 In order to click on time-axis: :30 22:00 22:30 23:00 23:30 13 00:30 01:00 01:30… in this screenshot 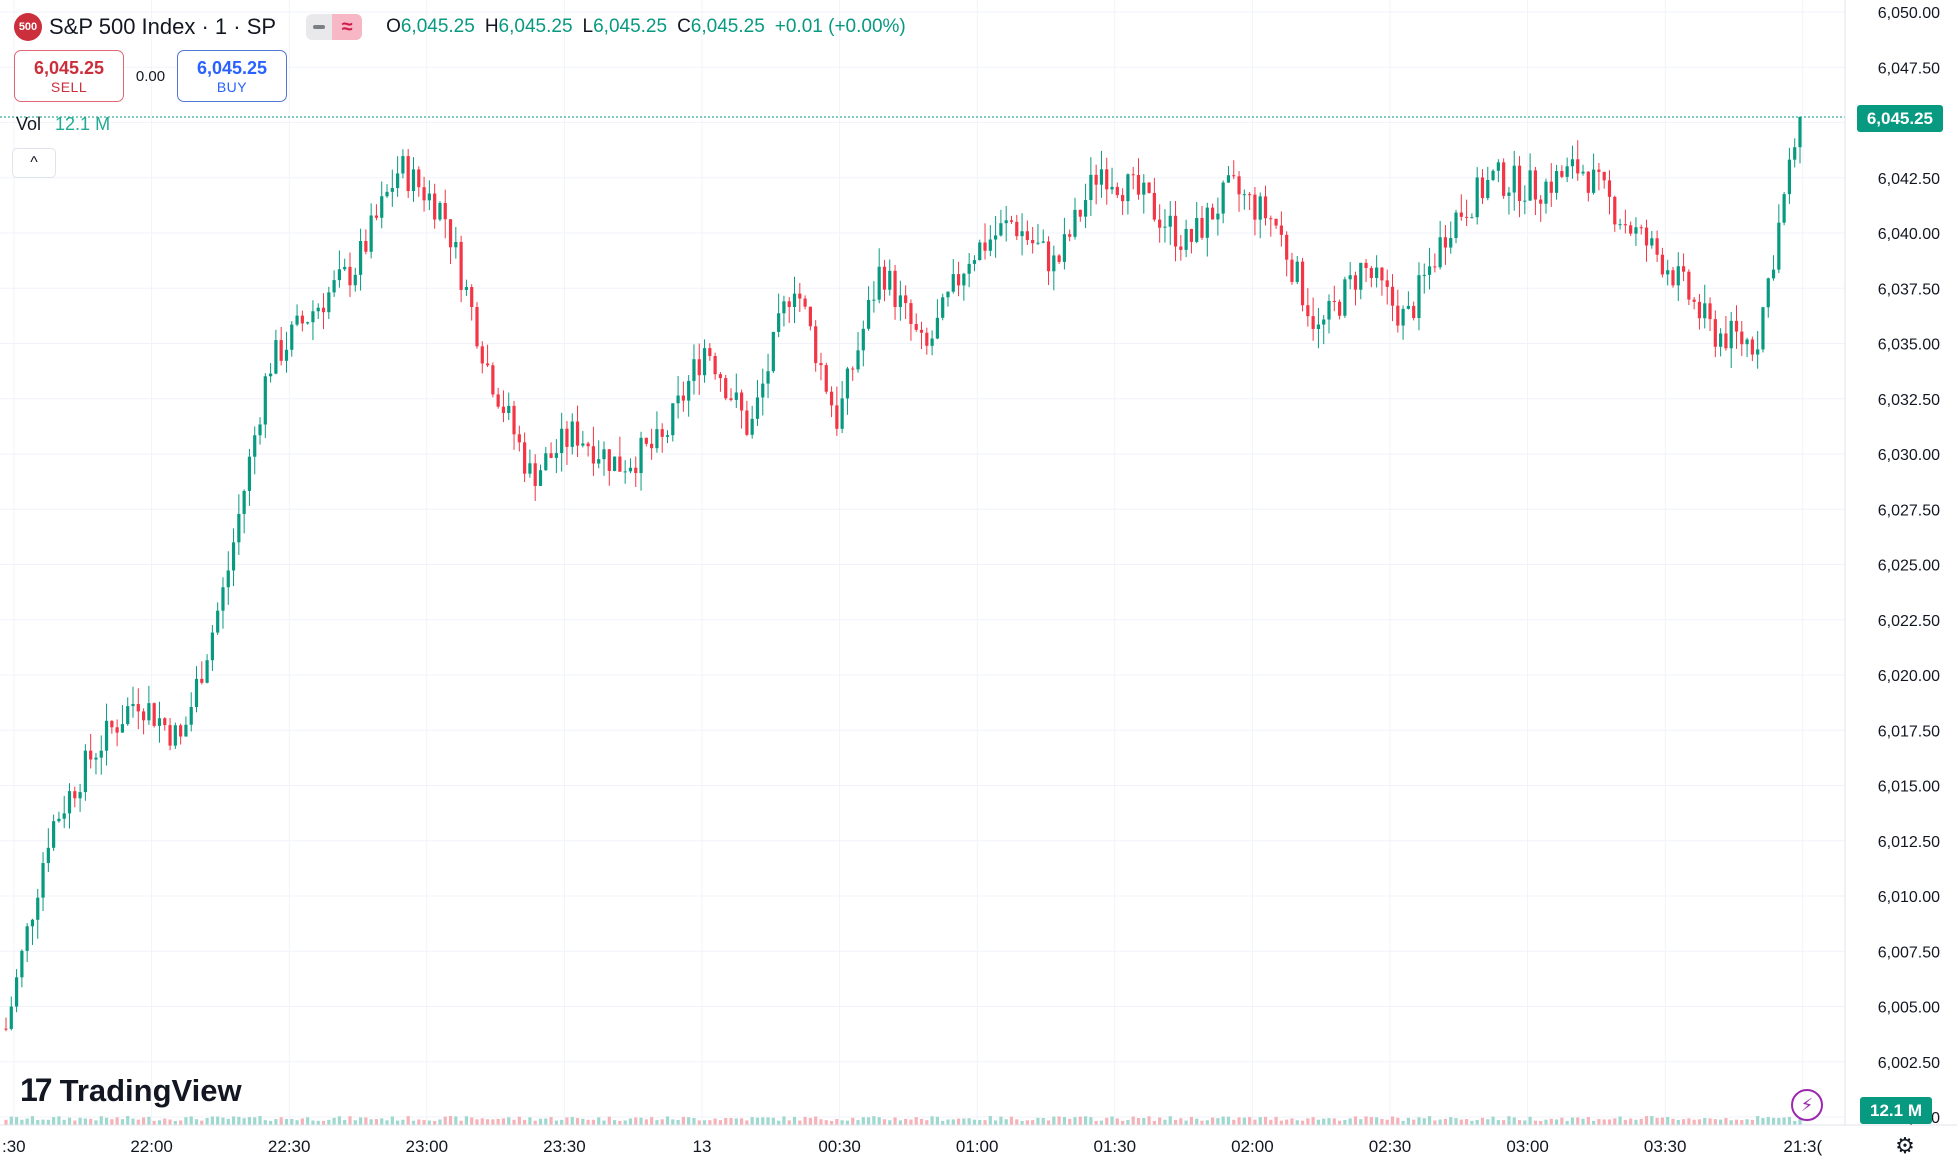, I will do `click(912, 1146)`.